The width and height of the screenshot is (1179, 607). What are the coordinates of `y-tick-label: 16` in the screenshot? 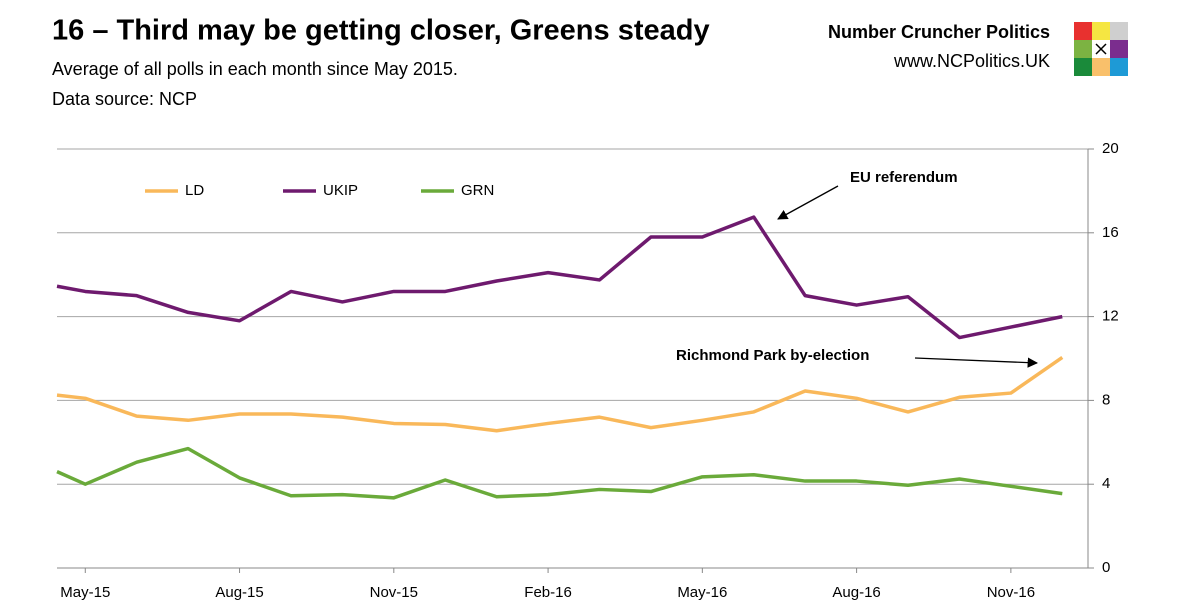 It's located at (1110, 232).